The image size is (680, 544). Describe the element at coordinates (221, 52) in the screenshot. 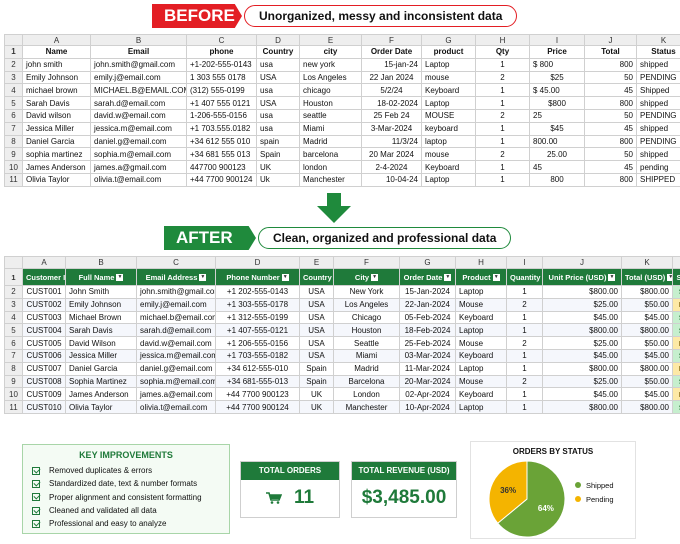

I see `header-cell: phone` at that location.